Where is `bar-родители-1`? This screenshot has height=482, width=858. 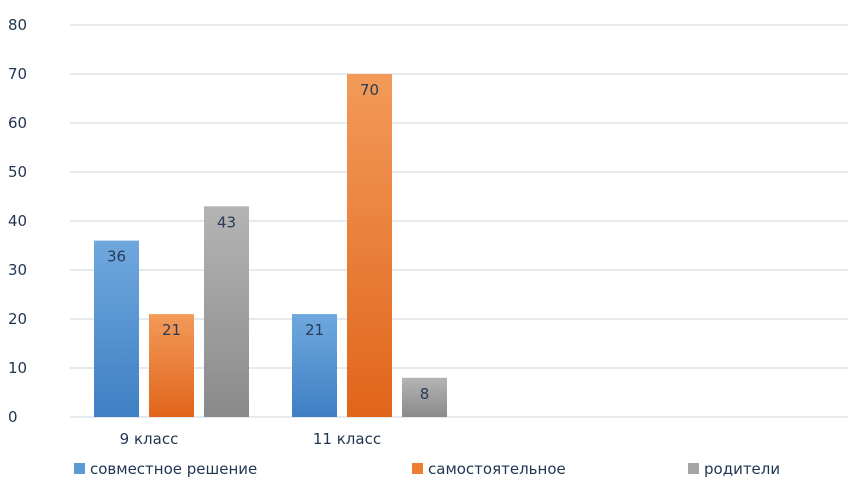
bar-родители-1 is located at coordinates (424, 397).